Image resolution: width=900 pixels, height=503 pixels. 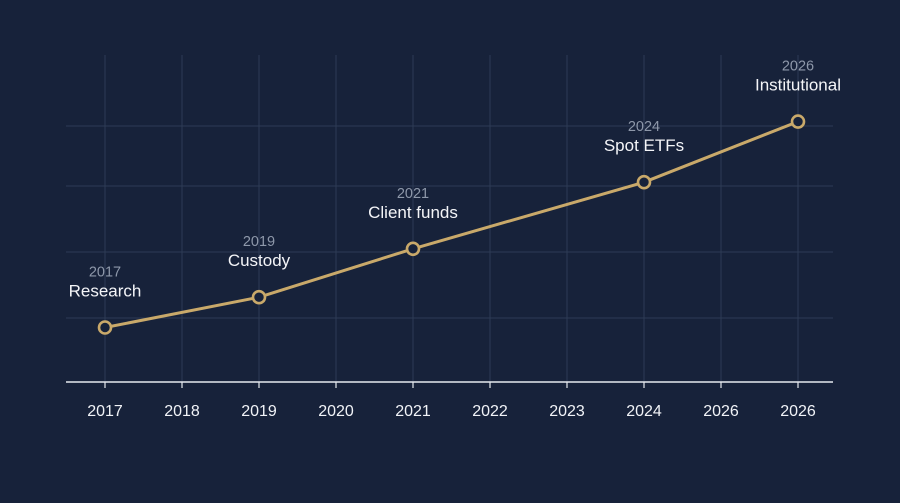 What do you see at coordinates (413, 411) in the screenshot?
I see `x-tick-label: 2021` at bounding box center [413, 411].